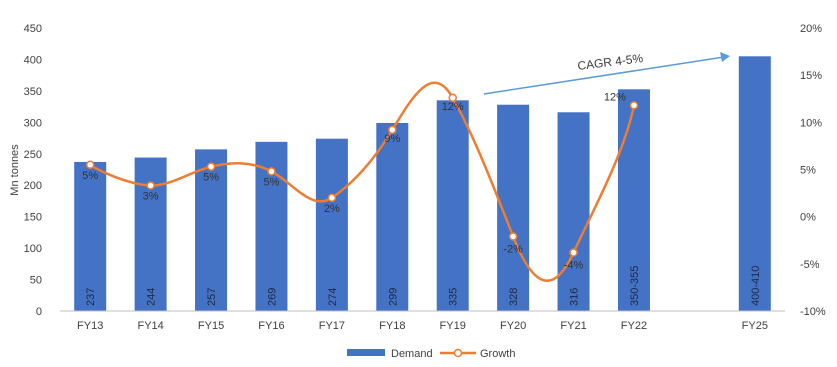 This screenshot has width=837, height=367. What do you see at coordinates (393, 297) in the screenshot?
I see `bar-value-label: 299` at bounding box center [393, 297].